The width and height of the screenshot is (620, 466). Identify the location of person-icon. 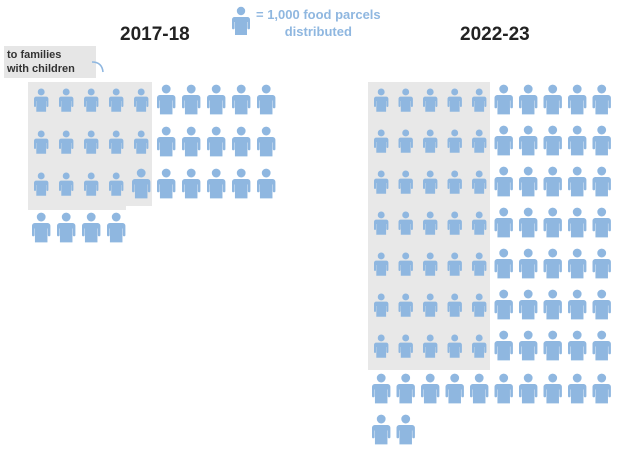
(241, 20).